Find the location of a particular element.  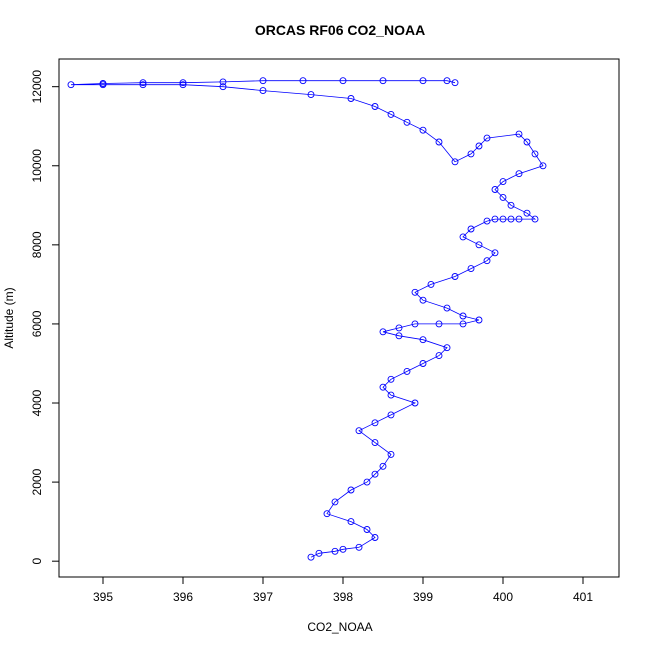

y-axis: 0 2000 4000 6000 8000 10000 12000 is located at coordinates (45, 317).